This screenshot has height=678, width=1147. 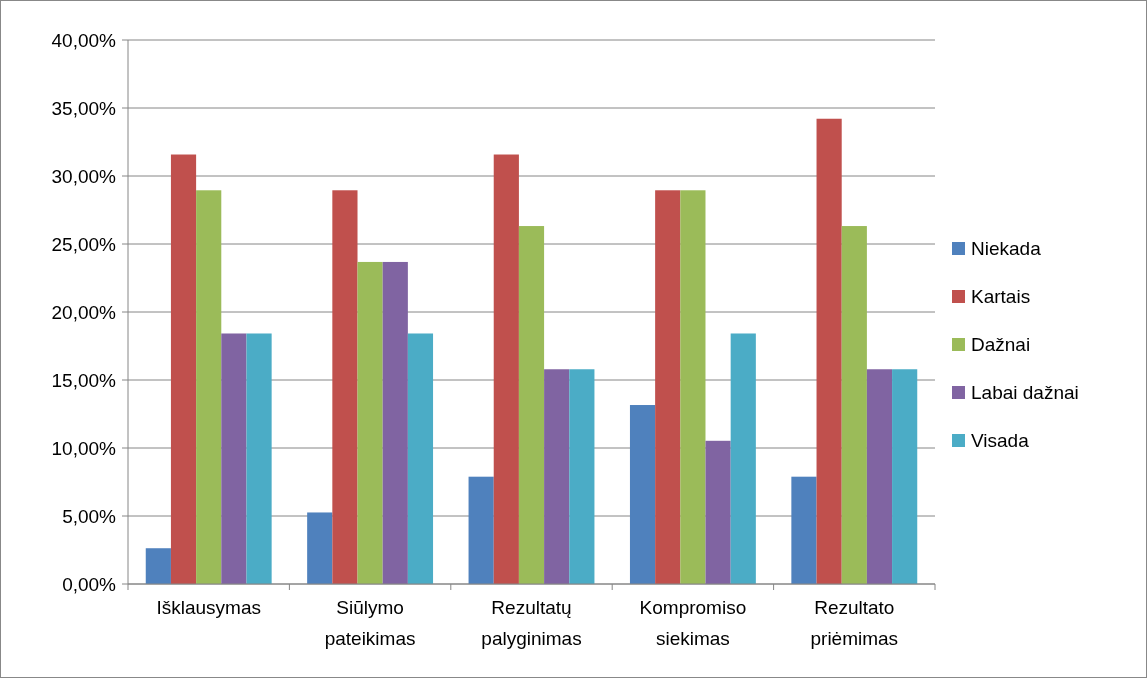 What do you see at coordinates (208, 607) in the screenshot?
I see `x-tick-label: Išklausymas` at bounding box center [208, 607].